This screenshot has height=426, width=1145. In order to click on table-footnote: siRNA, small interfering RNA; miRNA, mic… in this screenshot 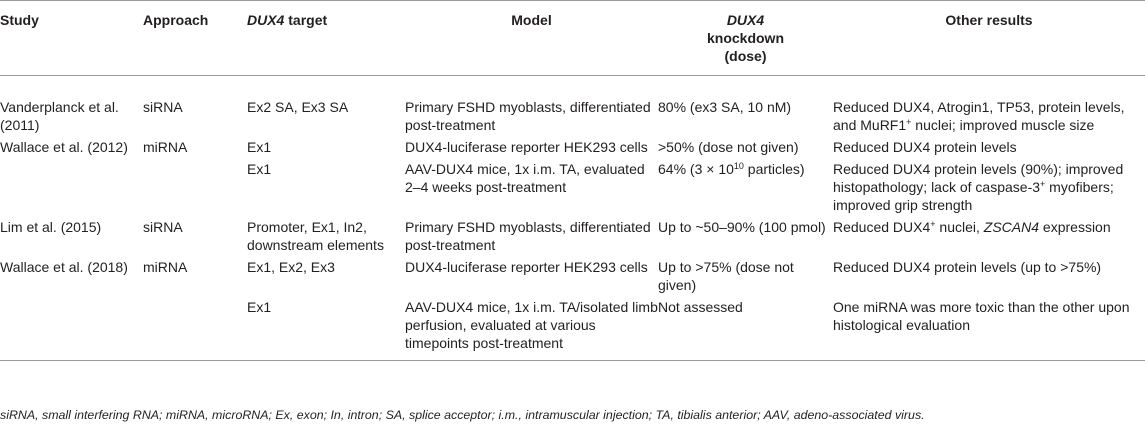, I will do `click(462, 415)`.